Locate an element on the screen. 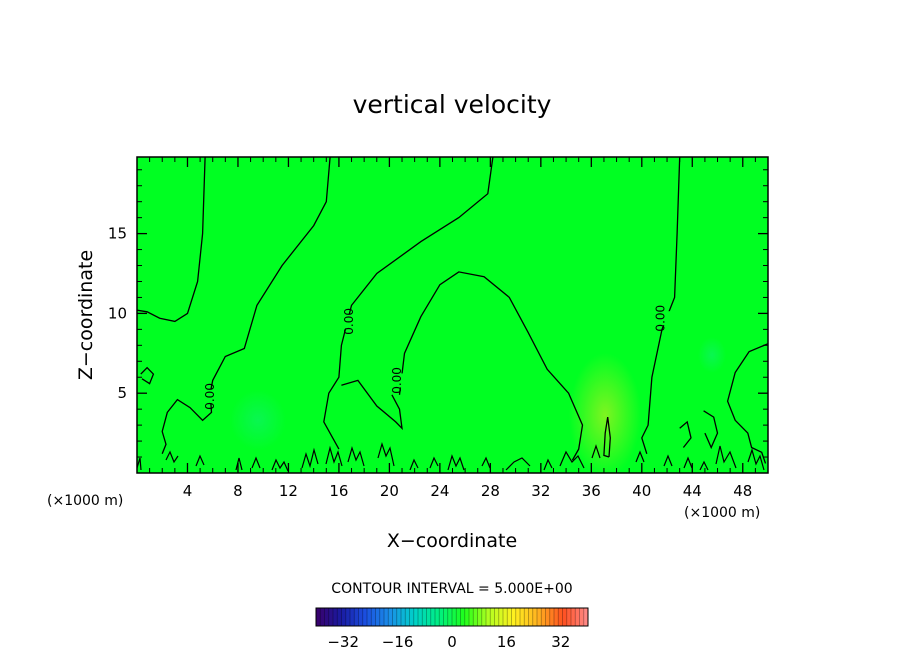 The image size is (904, 654). warm-region is located at coordinates (605, 413).